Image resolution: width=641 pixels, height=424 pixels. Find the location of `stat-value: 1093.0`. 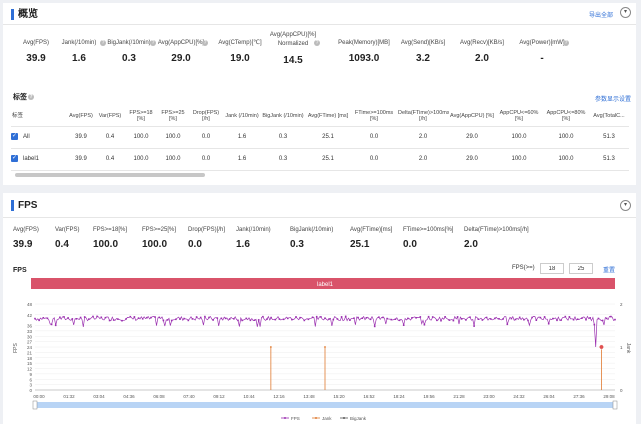

stat-value: 1093.0 is located at coordinates (364, 58).